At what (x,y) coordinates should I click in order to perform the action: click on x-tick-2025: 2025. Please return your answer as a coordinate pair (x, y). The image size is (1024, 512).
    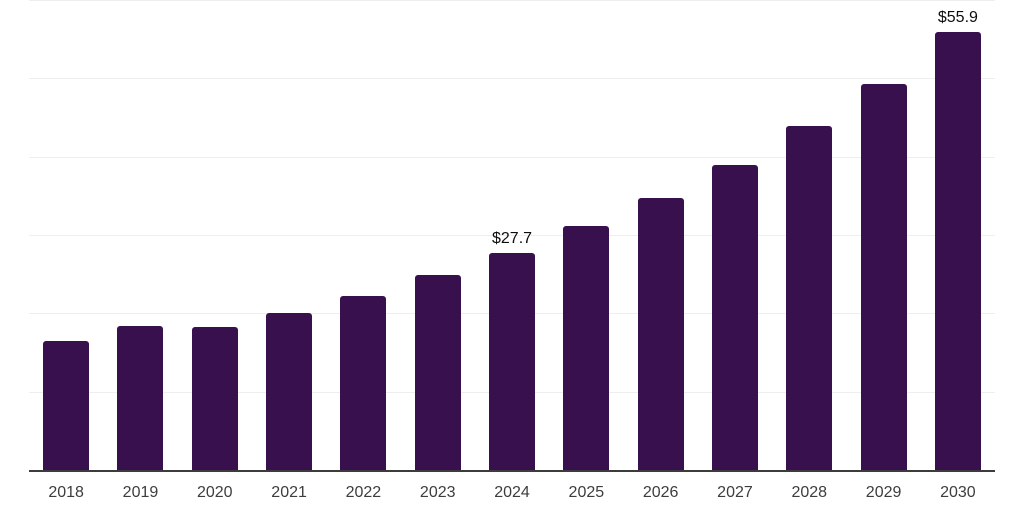
    Looking at the image, I should click on (586, 492).